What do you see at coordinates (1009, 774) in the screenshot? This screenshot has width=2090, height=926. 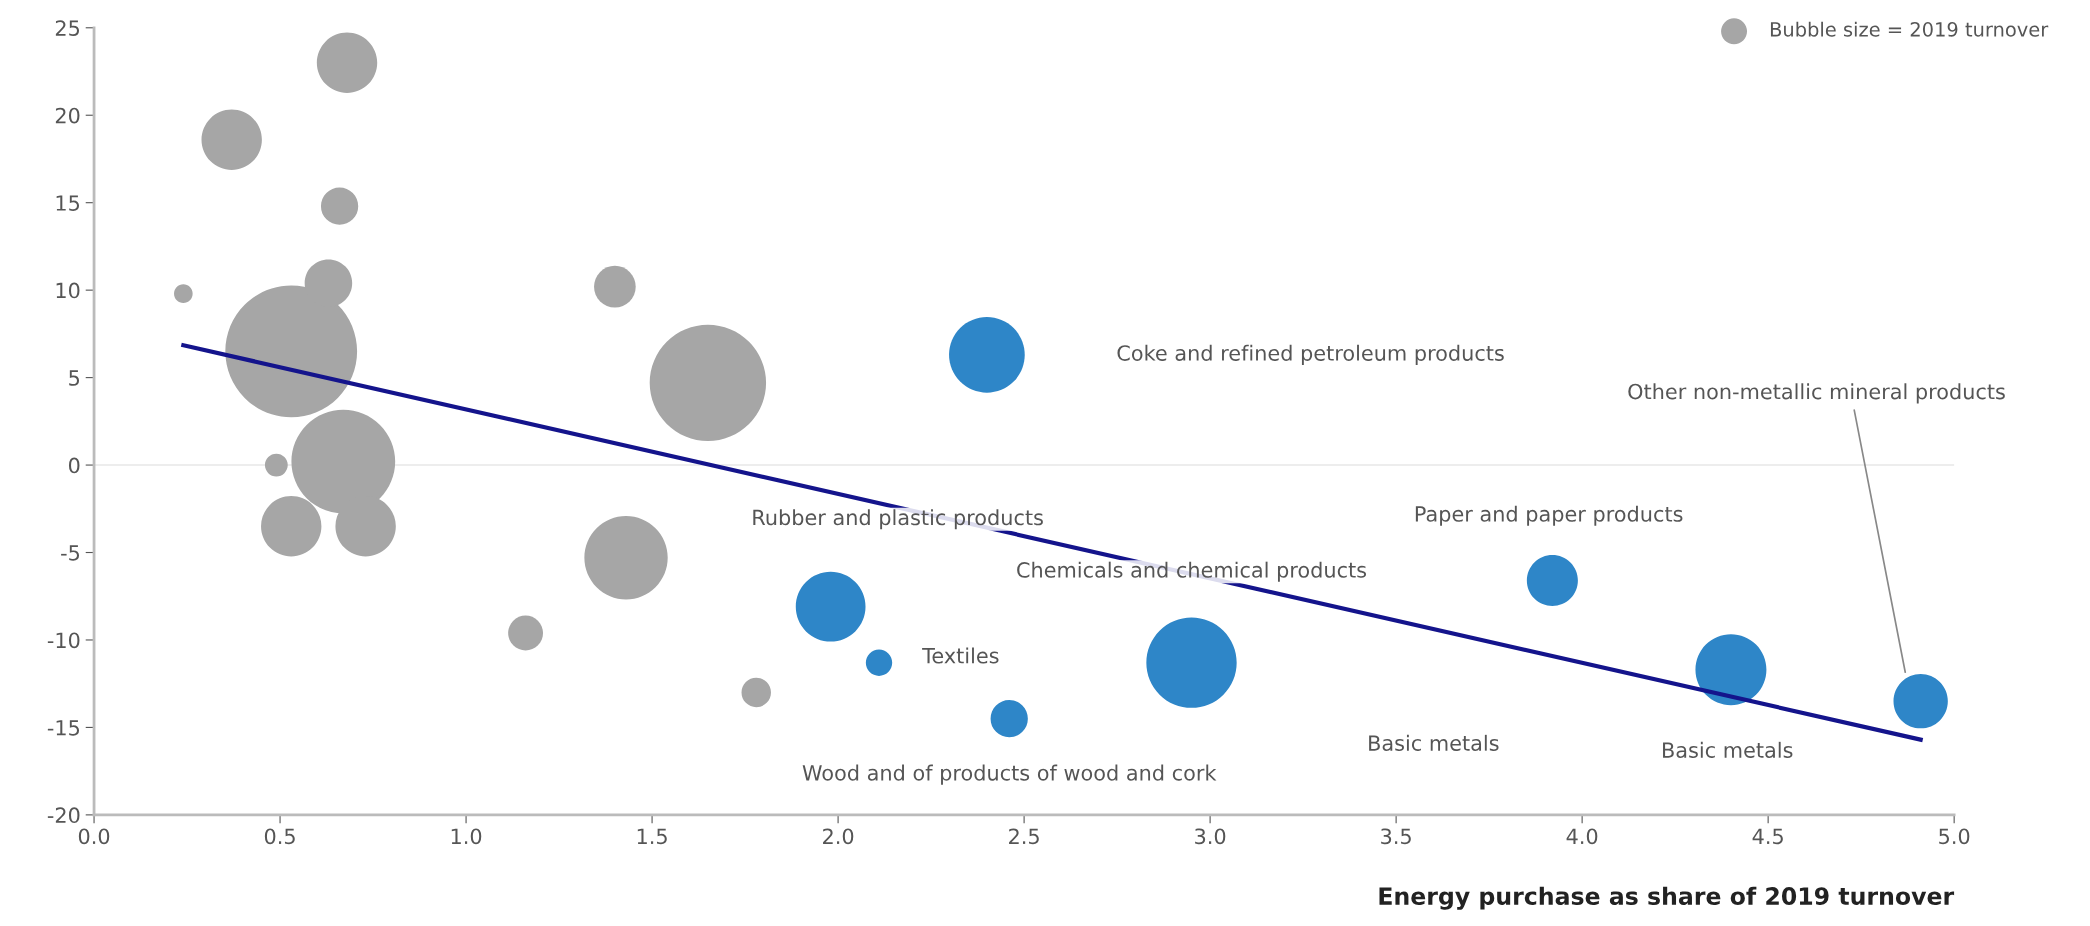 I see `annotation: Wood and of products of wood and cork` at bounding box center [1009, 774].